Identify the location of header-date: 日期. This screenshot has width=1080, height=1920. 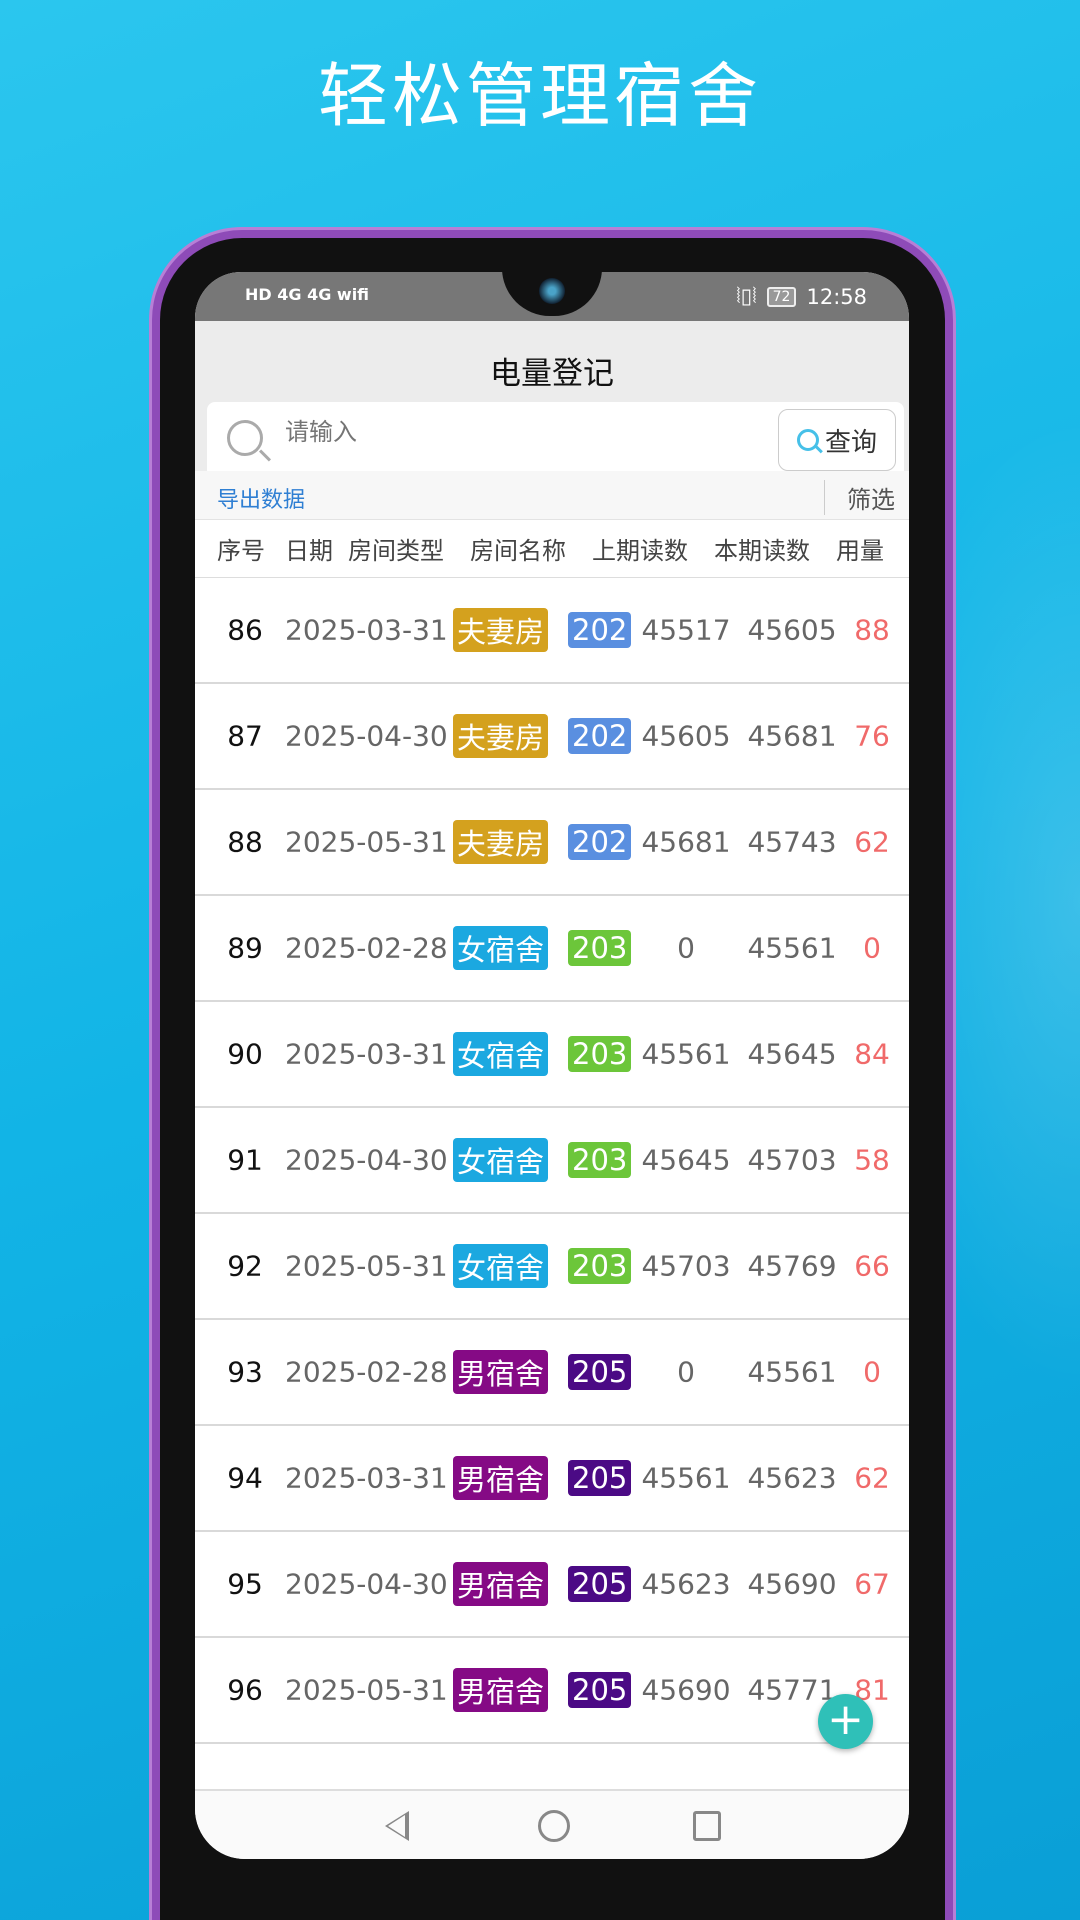
(309, 551).